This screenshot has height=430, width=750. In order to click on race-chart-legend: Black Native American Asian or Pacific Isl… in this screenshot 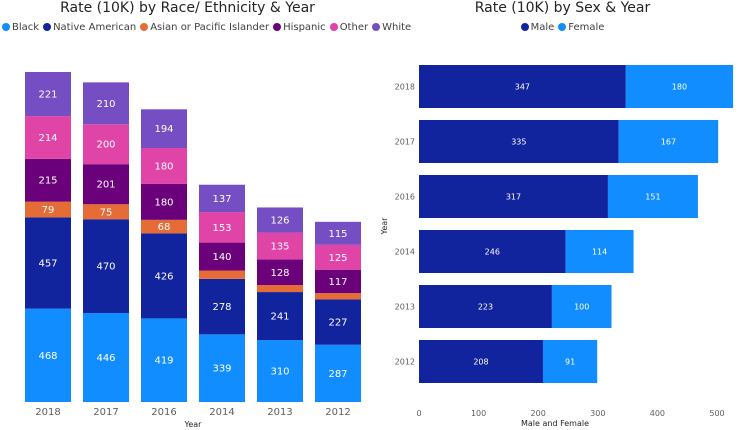, I will do `click(205, 27)`.